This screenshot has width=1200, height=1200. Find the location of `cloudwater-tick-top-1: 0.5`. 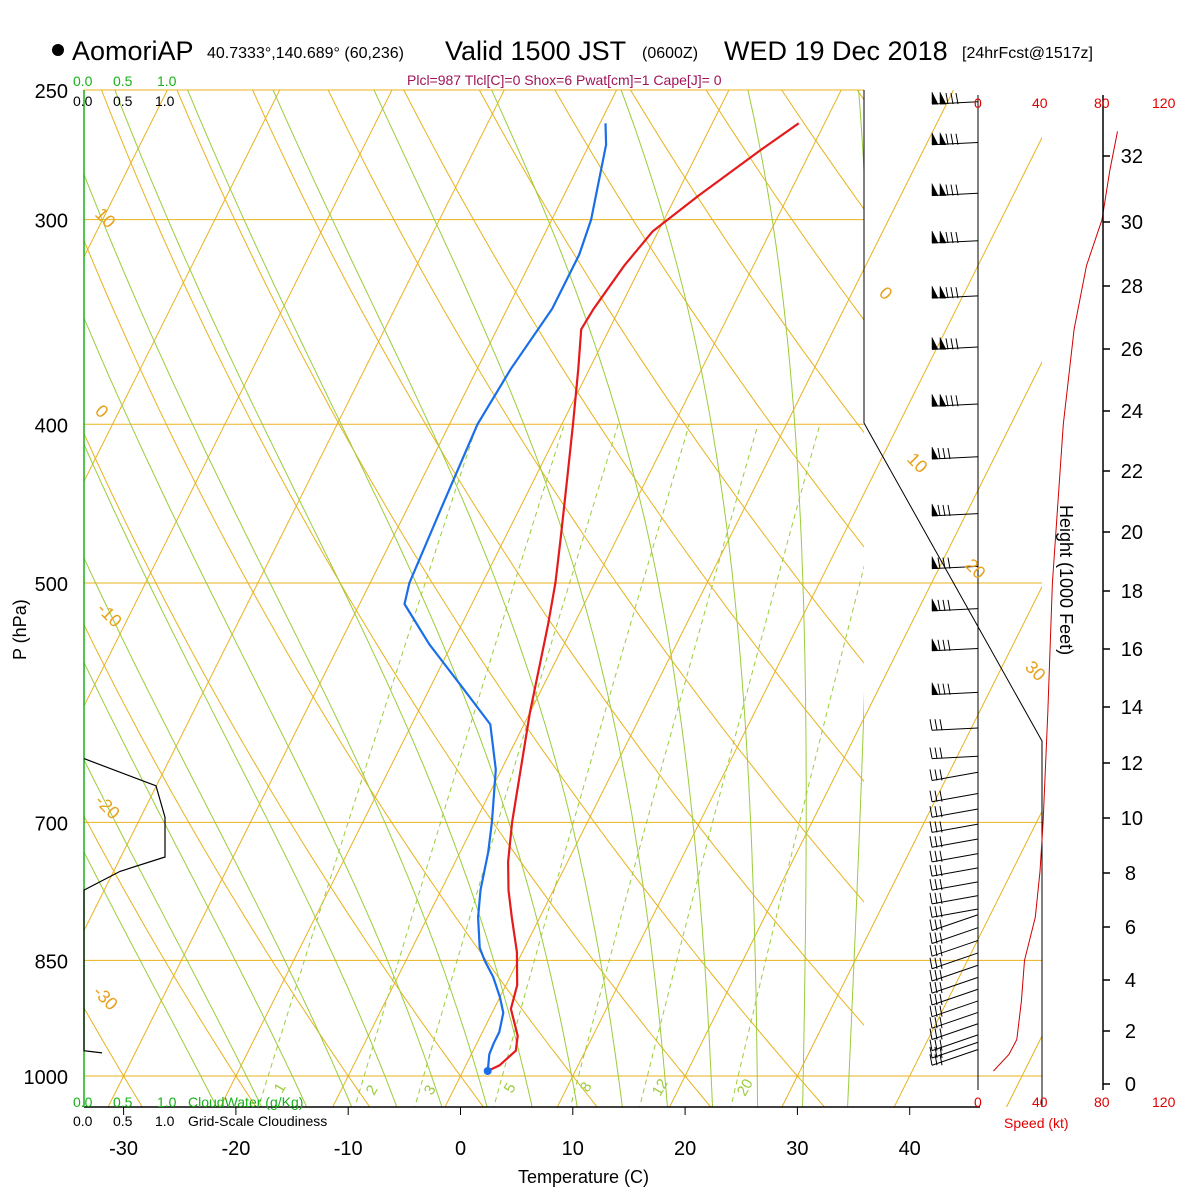

cloudwater-tick-top-1: 0.5 is located at coordinates (123, 81).